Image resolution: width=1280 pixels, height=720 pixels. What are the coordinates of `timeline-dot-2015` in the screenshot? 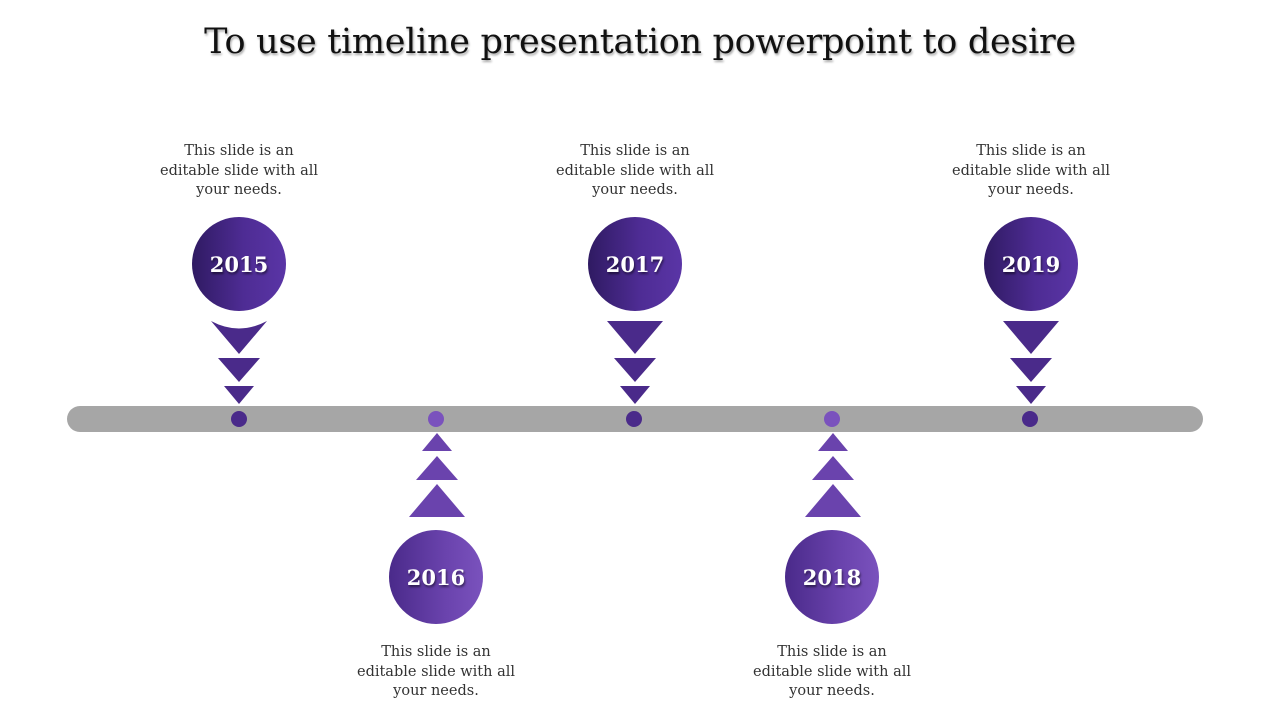 It's located at (239, 419).